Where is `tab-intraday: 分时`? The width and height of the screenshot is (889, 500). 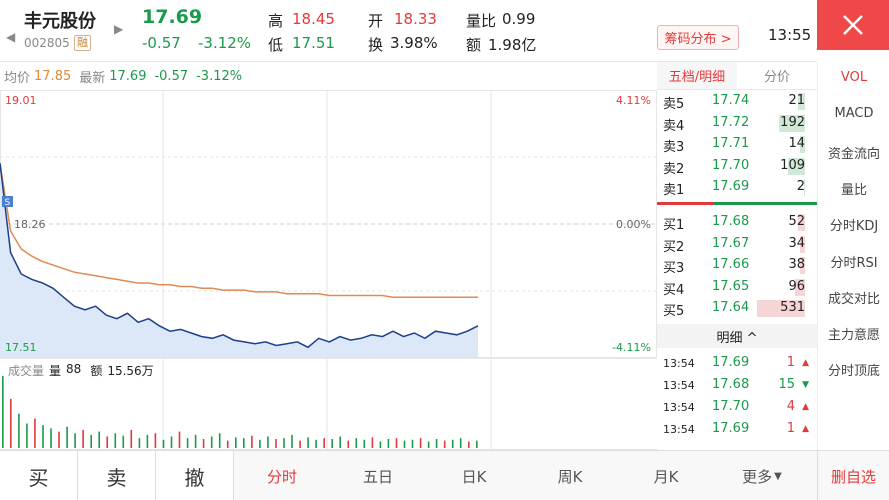
tab-intraday: 分时 is located at coordinates (281, 476).